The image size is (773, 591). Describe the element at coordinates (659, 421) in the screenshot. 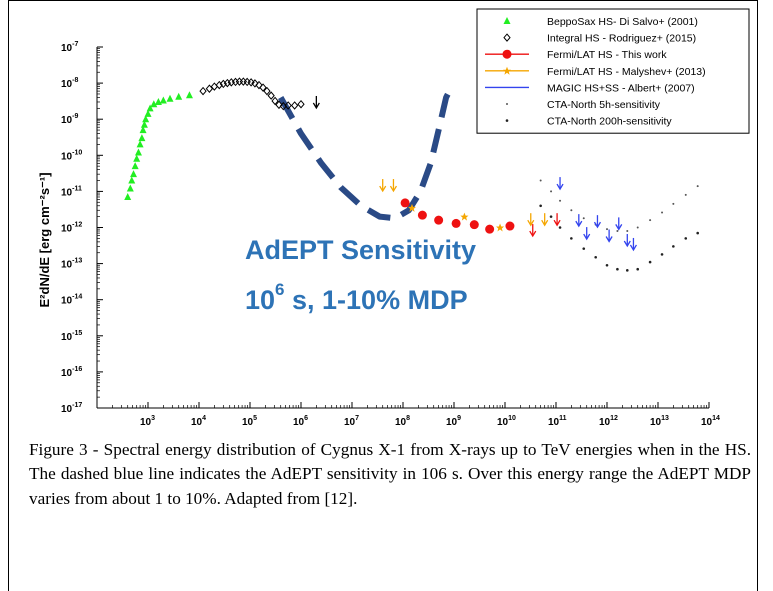

I see `x-tick-label: 10¹³` at that location.